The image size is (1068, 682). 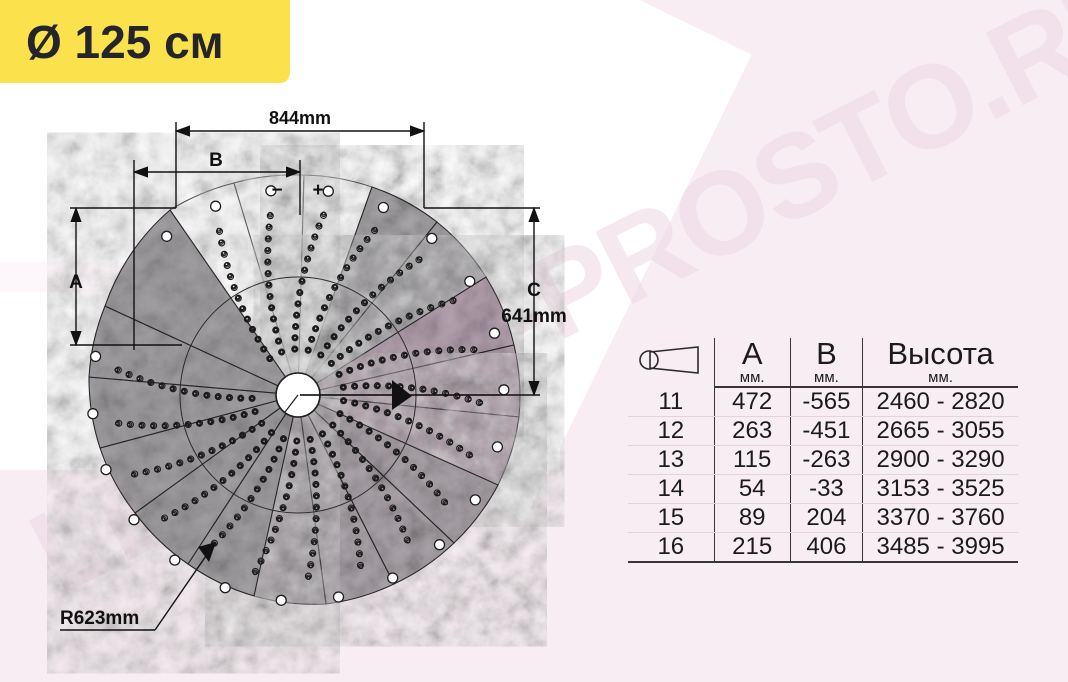 What do you see at coordinates (823, 489) in the screenshot?
I see `table-row: 14 54 -33 3153 - 3525` at bounding box center [823, 489].